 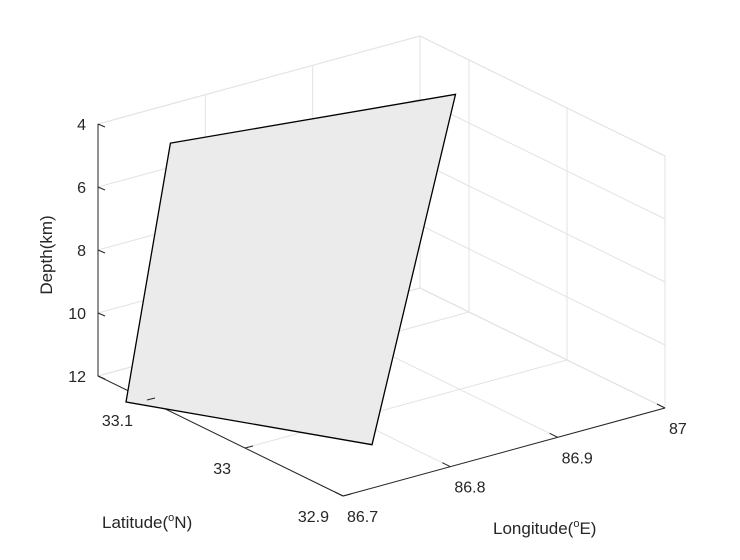 What do you see at coordinates (544, 528) in the screenshot?
I see `x-axis-label: Longitude(oE)` at bounding box center [544, 528].